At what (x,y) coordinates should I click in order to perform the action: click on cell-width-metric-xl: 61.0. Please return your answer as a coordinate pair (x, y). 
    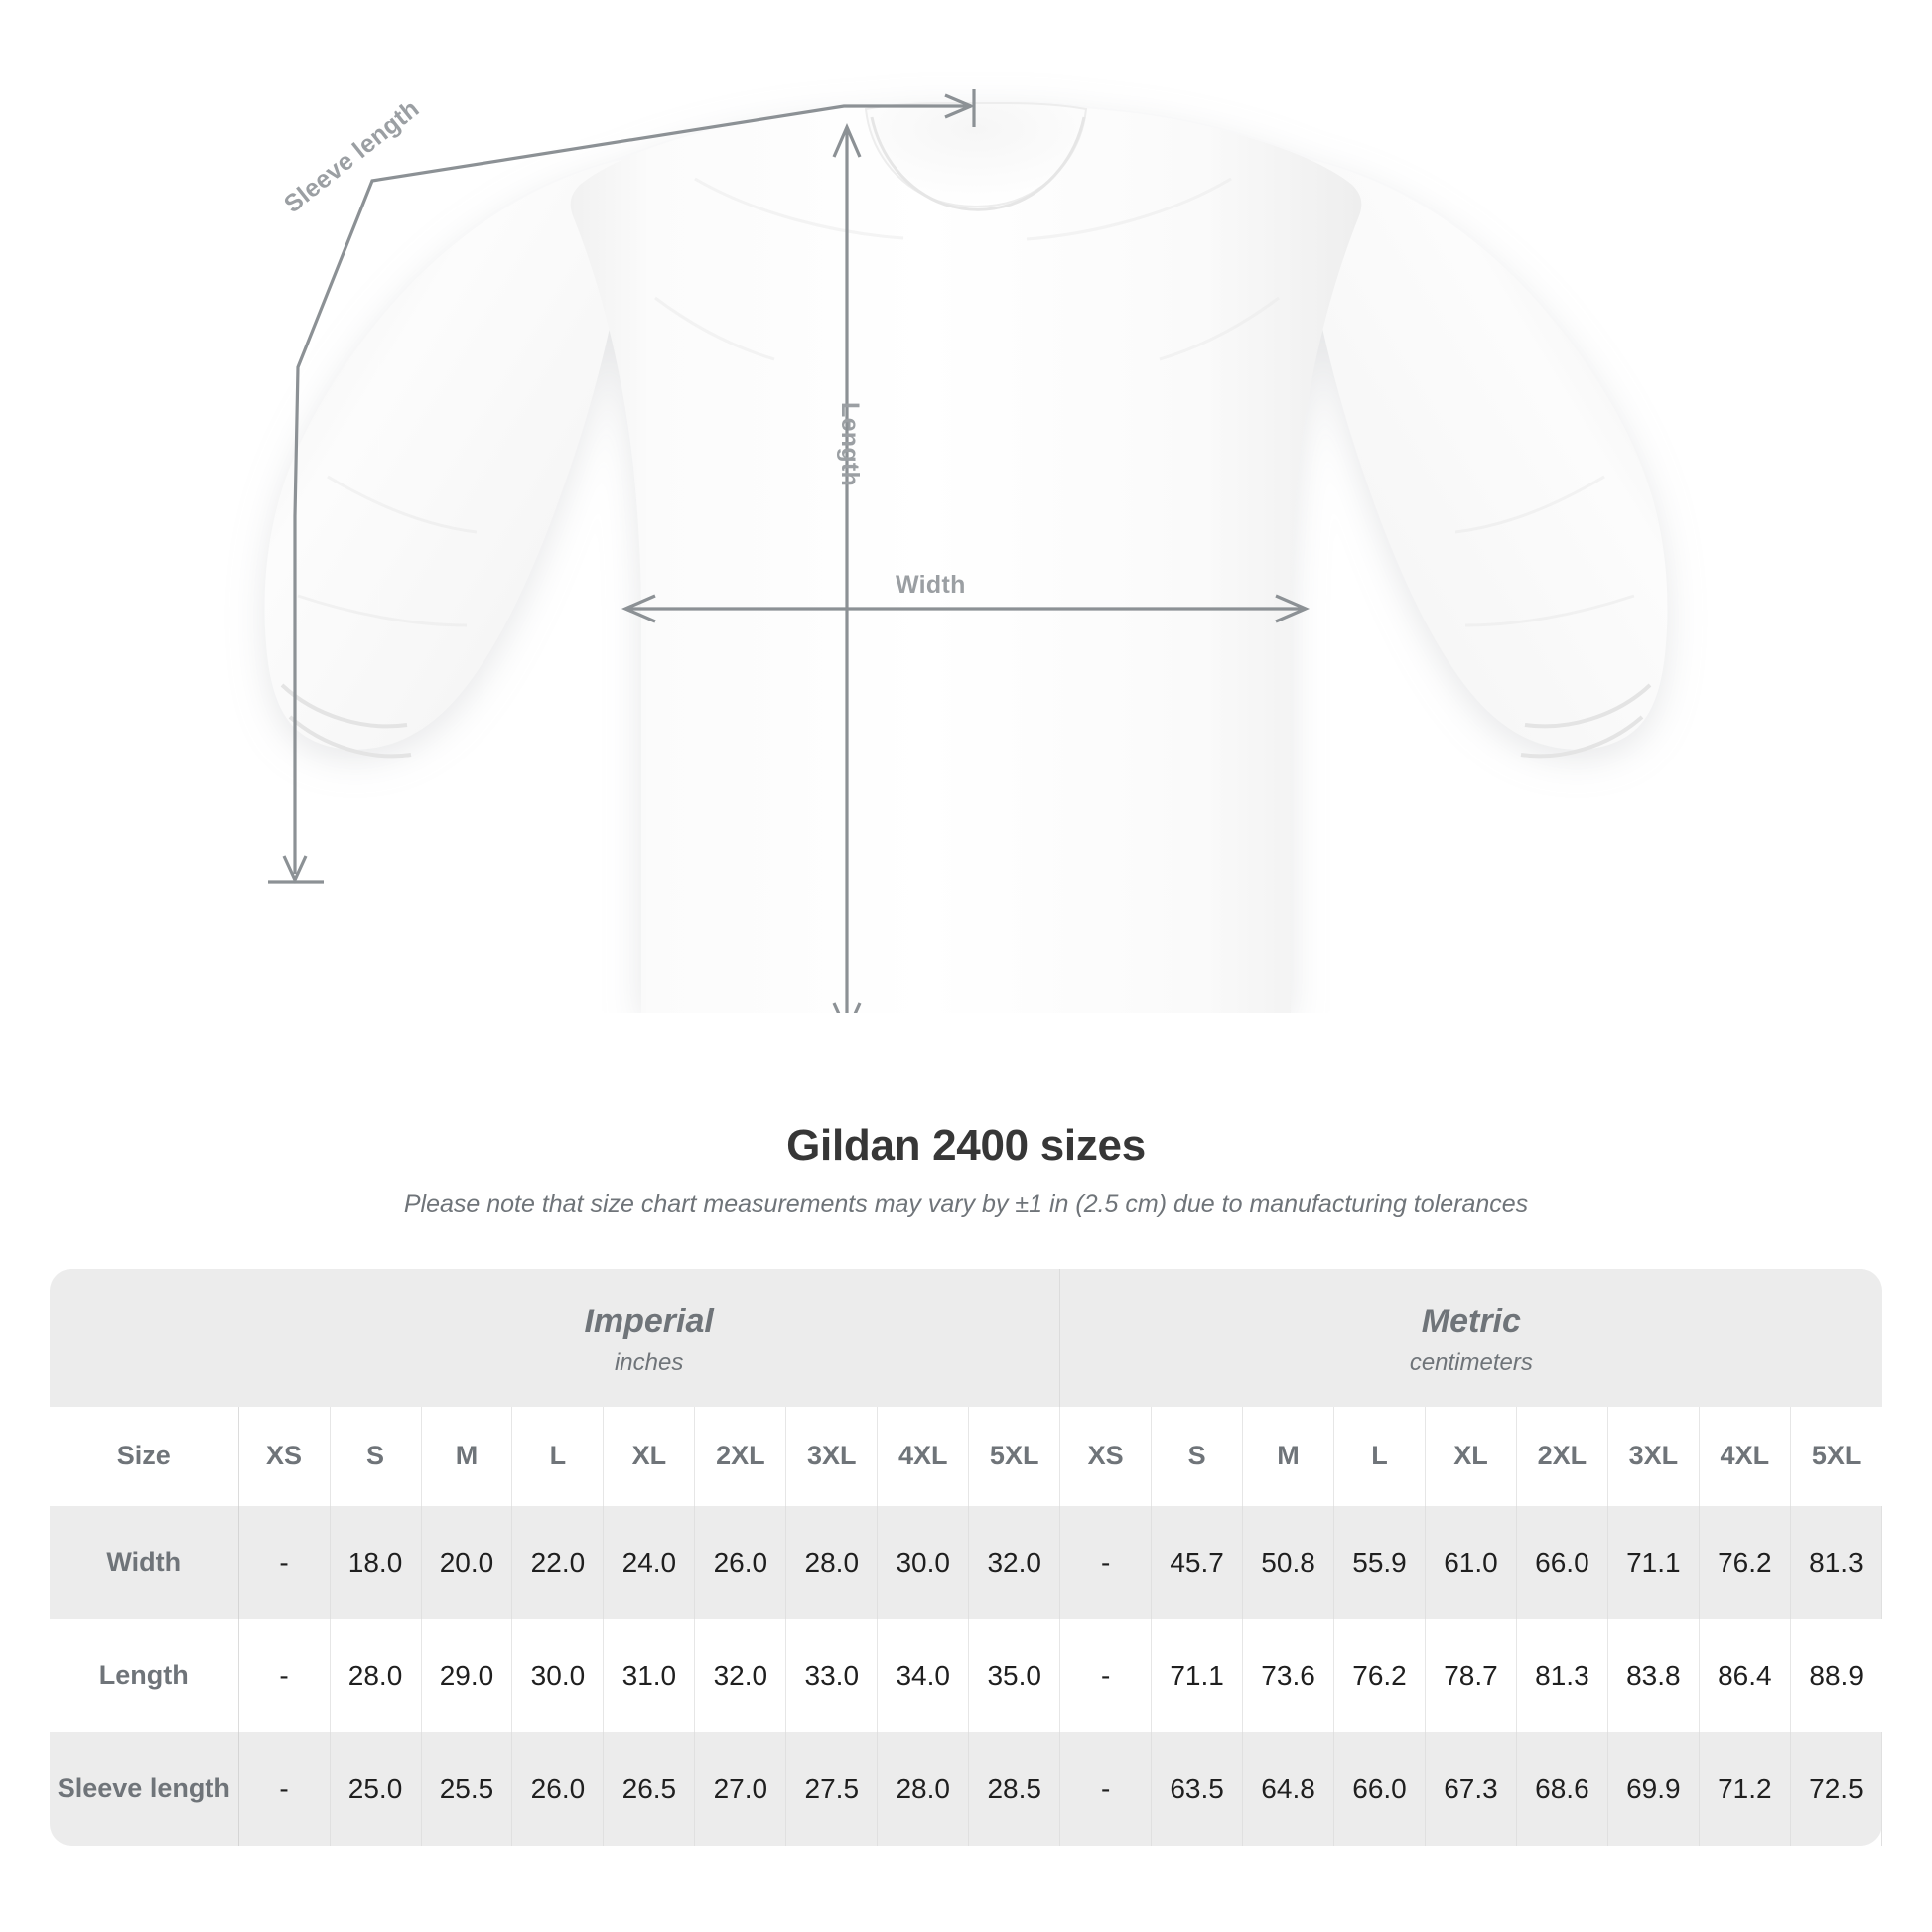
    Looking at the image, I should click on (1471, 1562).